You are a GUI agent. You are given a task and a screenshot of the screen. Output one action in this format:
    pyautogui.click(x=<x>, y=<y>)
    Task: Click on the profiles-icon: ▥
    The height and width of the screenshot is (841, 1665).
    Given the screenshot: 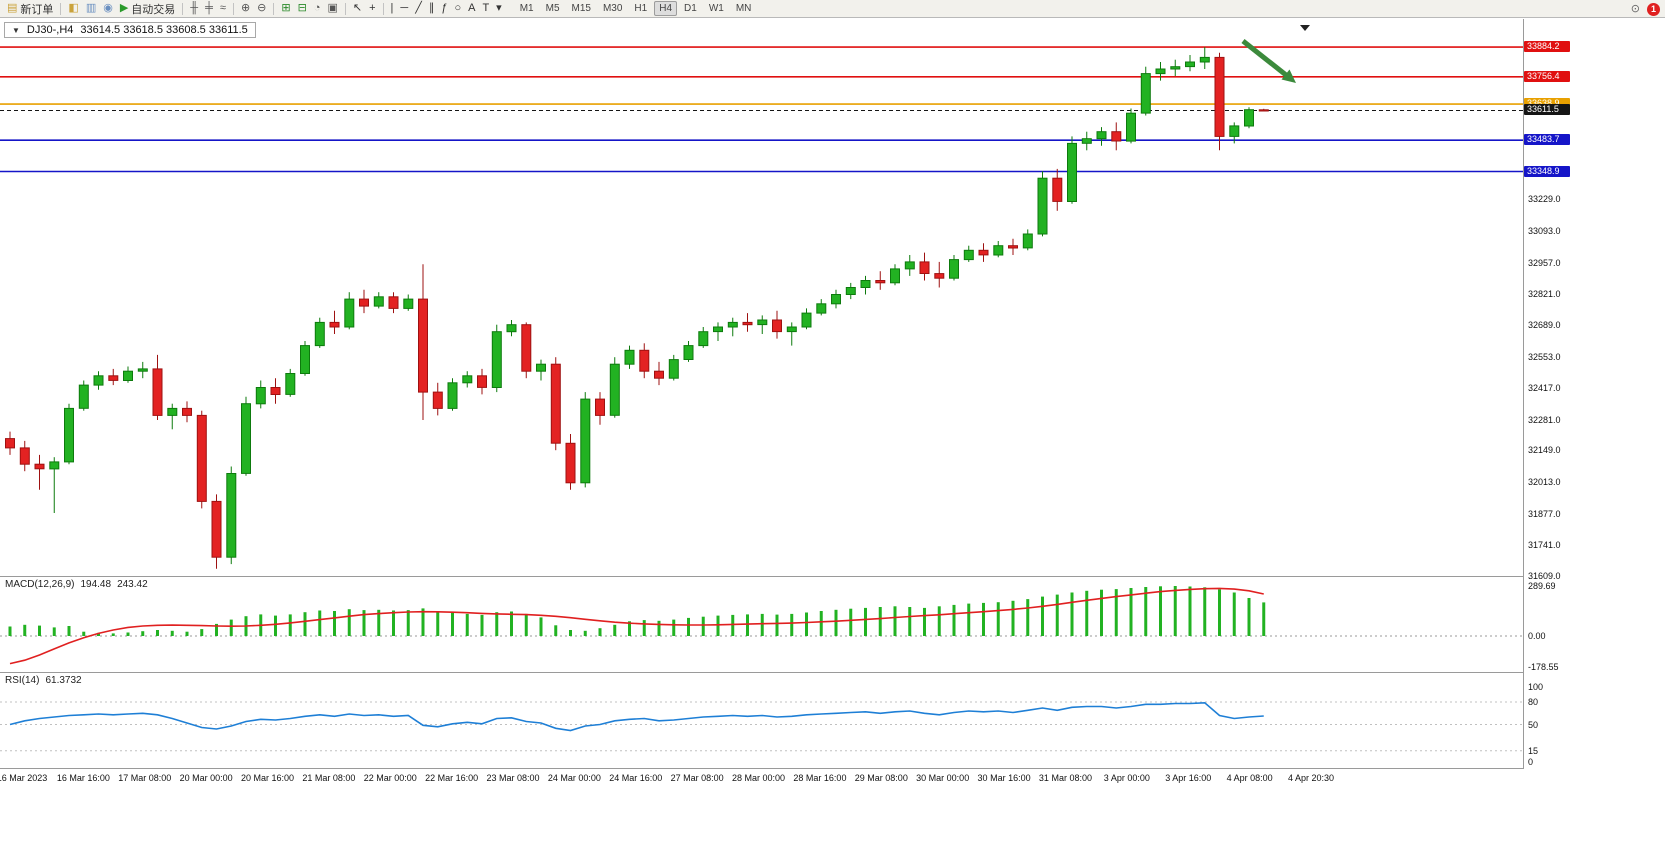 What is the action you would take?
    pyautogui.click(x=91, y=9)
    